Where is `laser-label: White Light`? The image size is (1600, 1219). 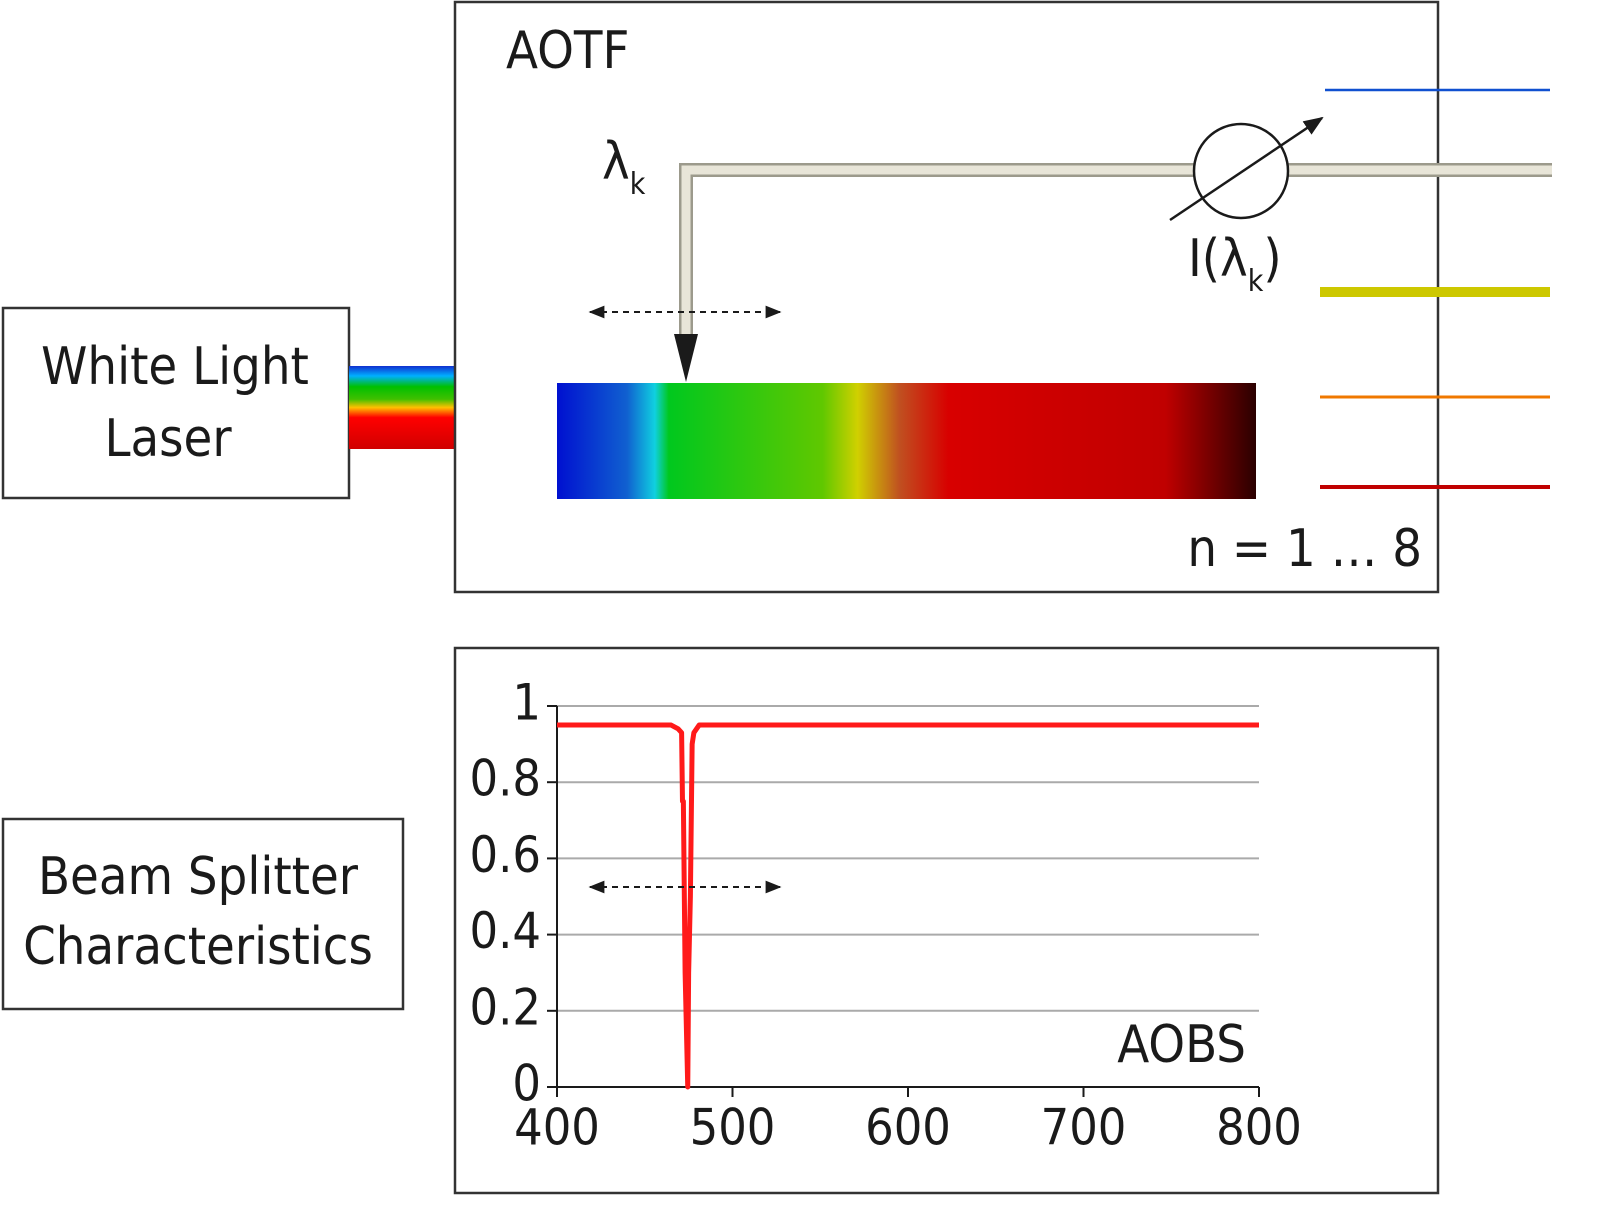
laser-label: White Light is located at coordinates (175, 367).